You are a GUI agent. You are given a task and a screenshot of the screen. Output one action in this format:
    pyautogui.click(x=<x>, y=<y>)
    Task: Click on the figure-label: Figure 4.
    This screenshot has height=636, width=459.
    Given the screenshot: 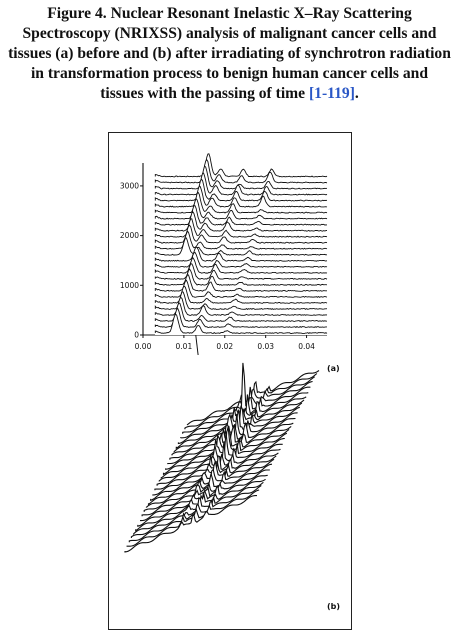 What is the action you would take?
    pyautogui.click(x=77, y=13)
    